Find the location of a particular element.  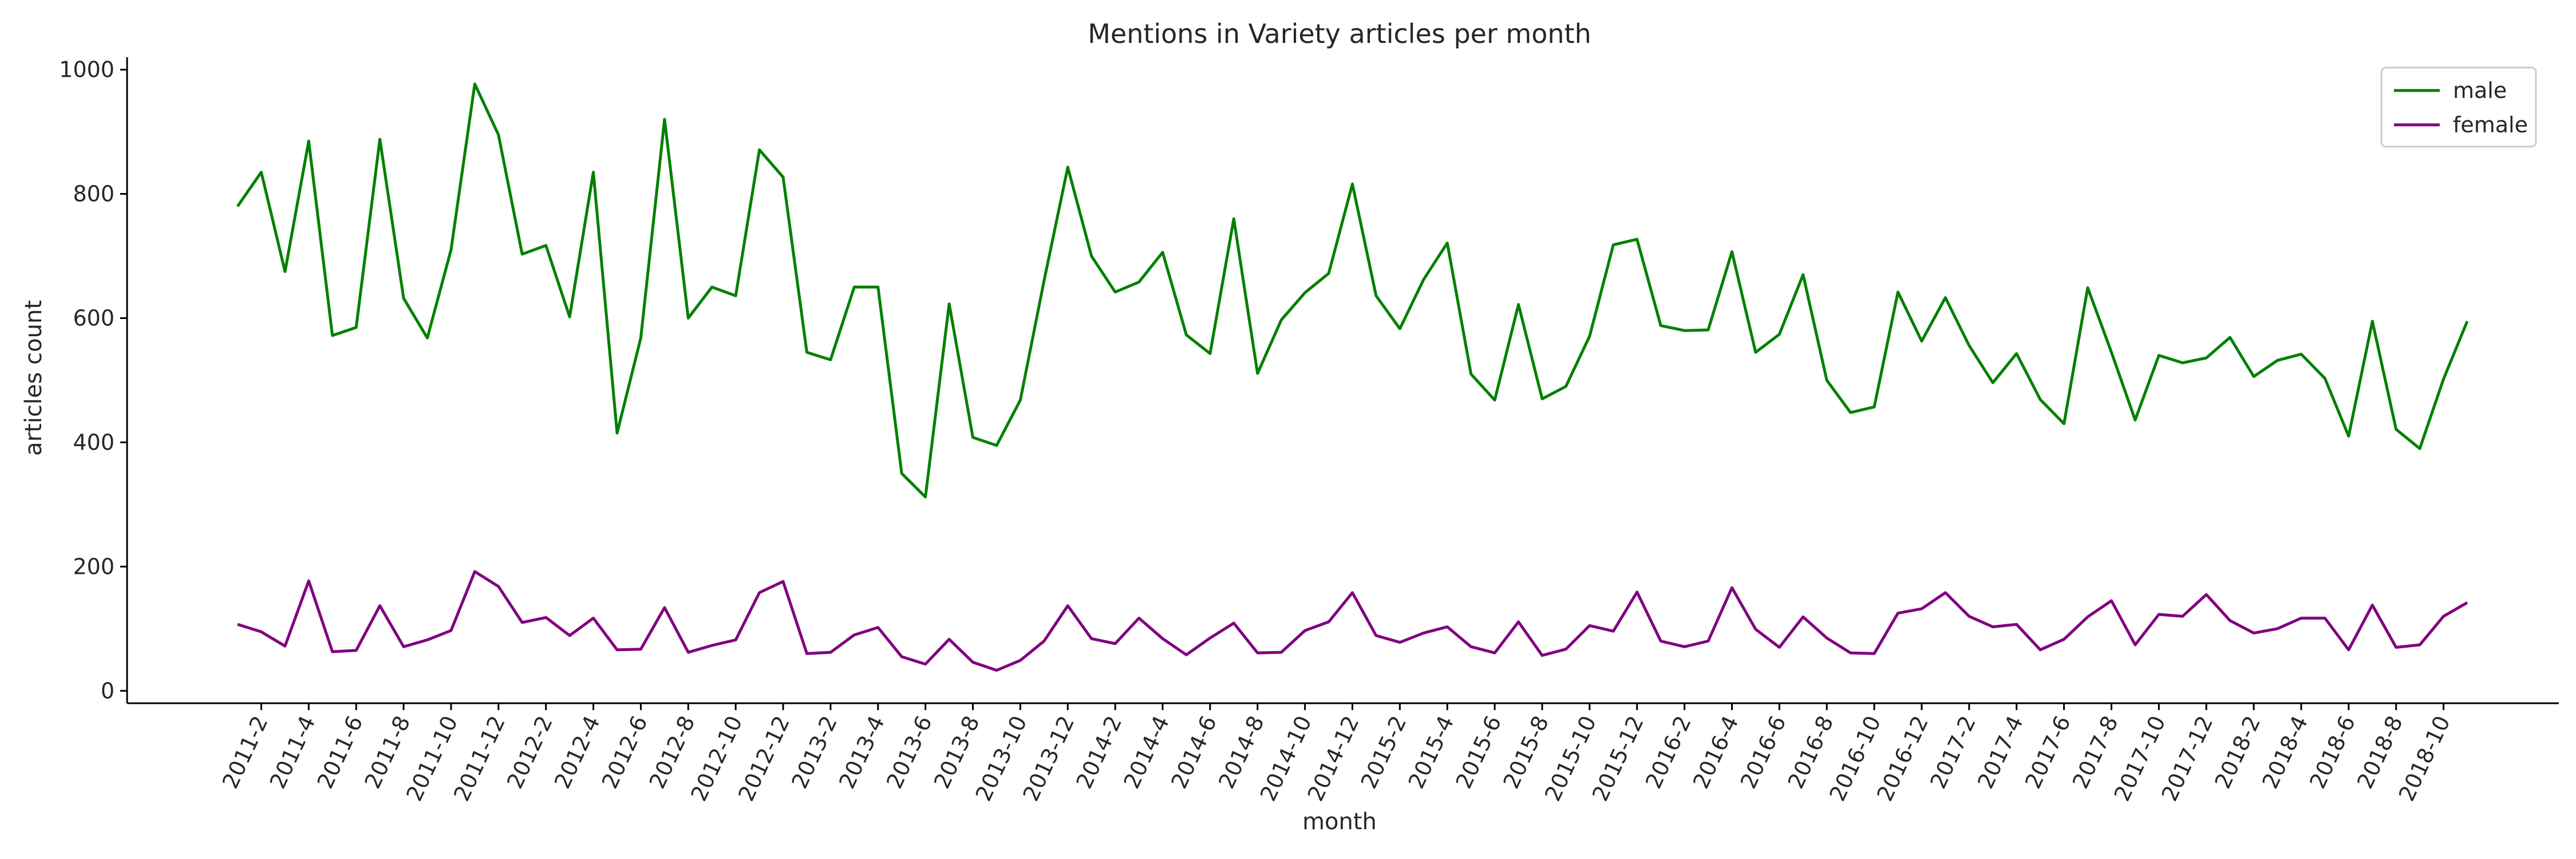

x-tick-label: 2015-2 is located at coordinates (1384, 752).